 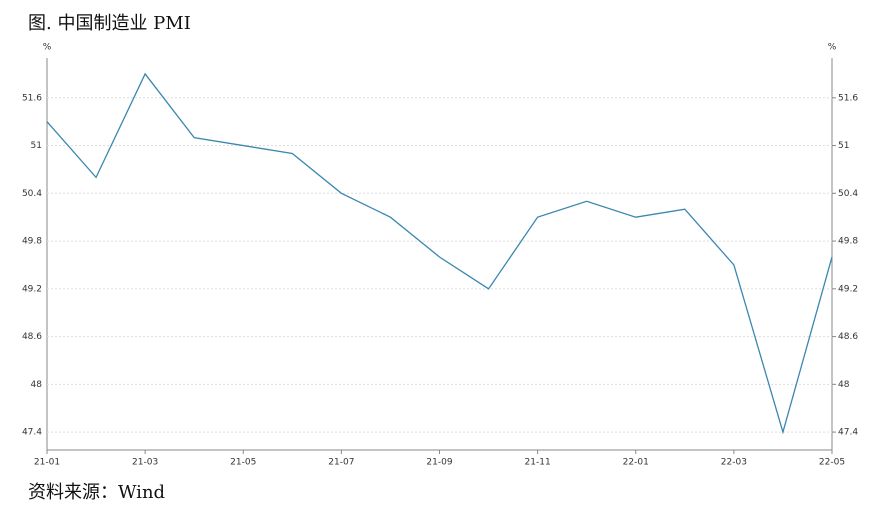 What do you see at coordinates (844, 385) in the screenshot?
I see `y2-tick-label: 48` at bounding box center [844, 385].